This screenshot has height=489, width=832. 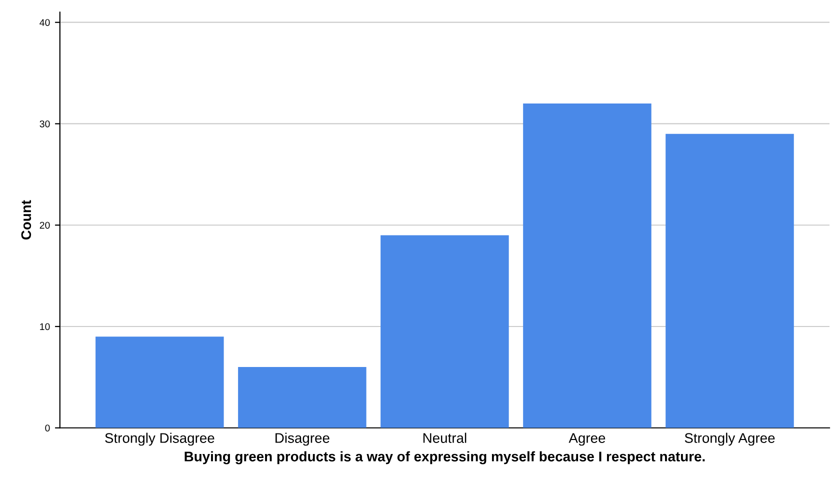 I want to click on y-tick-label: 10, so click(x=45, y=326).